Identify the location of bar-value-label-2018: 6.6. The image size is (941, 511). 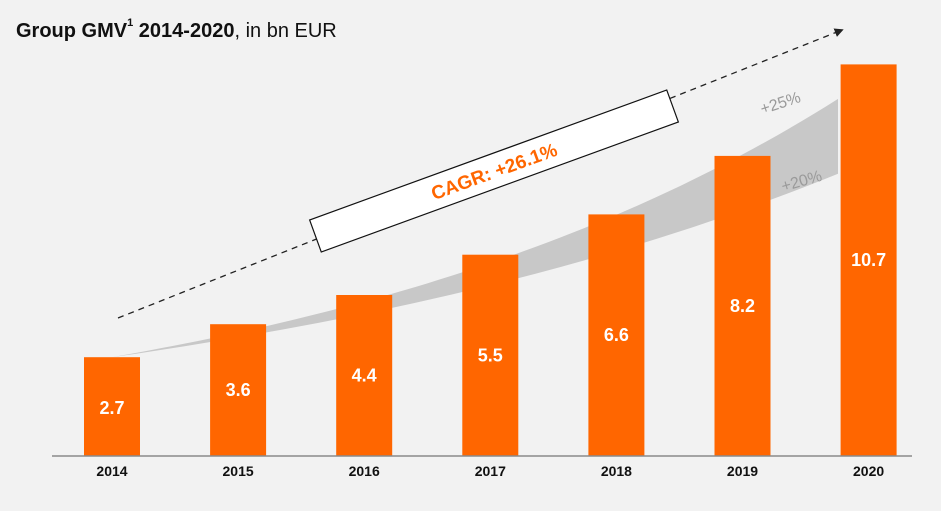
(616, 335).